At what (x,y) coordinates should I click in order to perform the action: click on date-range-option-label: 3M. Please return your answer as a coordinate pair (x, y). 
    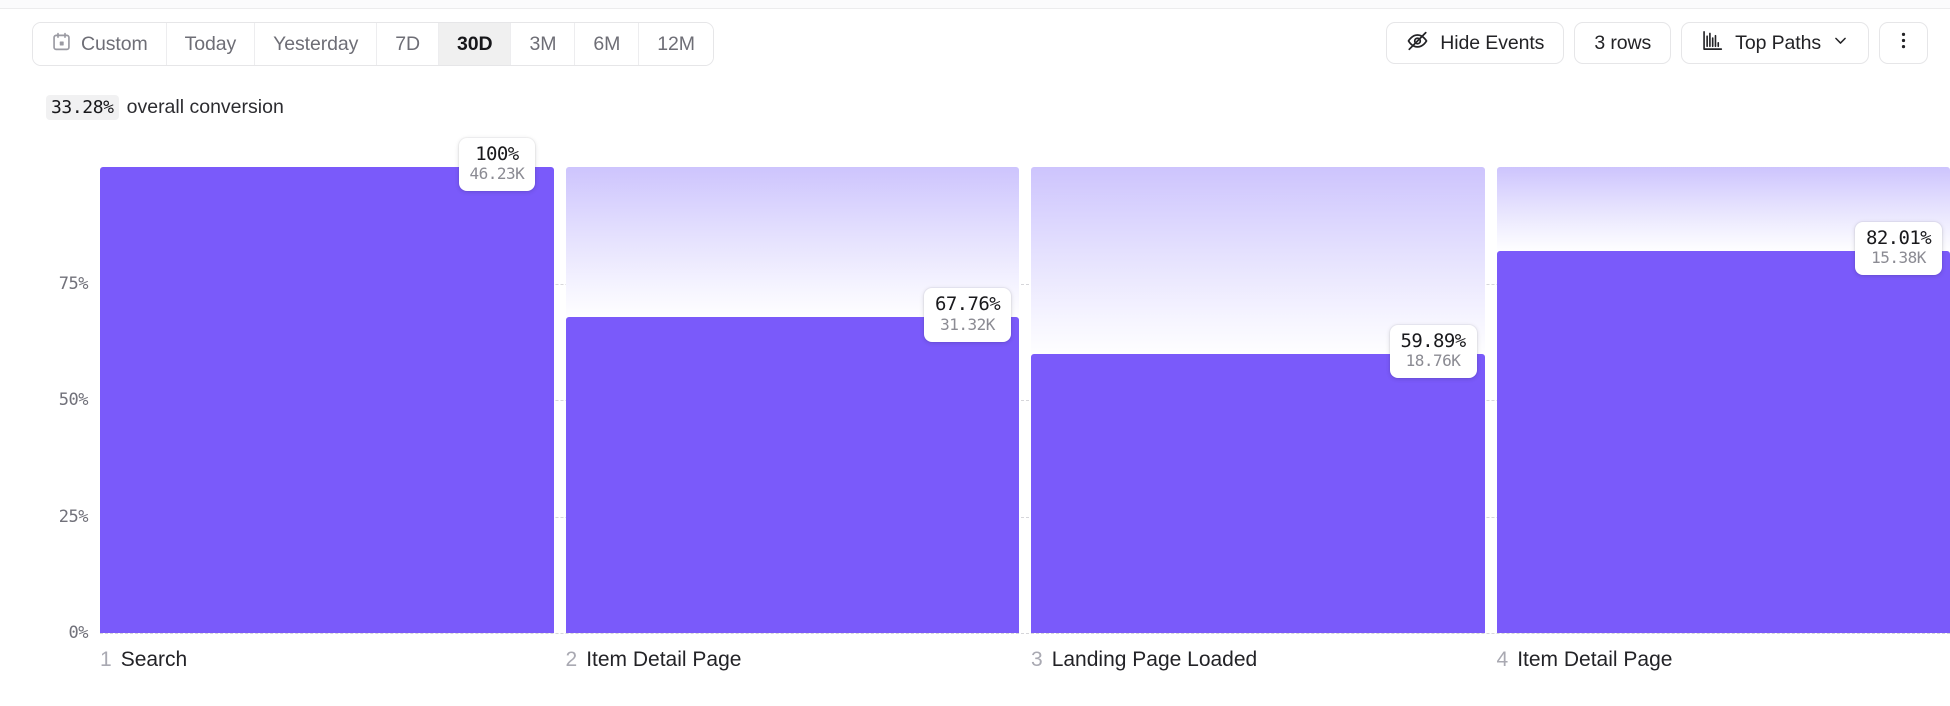
    Looking at the image, I should click on (543, 43).